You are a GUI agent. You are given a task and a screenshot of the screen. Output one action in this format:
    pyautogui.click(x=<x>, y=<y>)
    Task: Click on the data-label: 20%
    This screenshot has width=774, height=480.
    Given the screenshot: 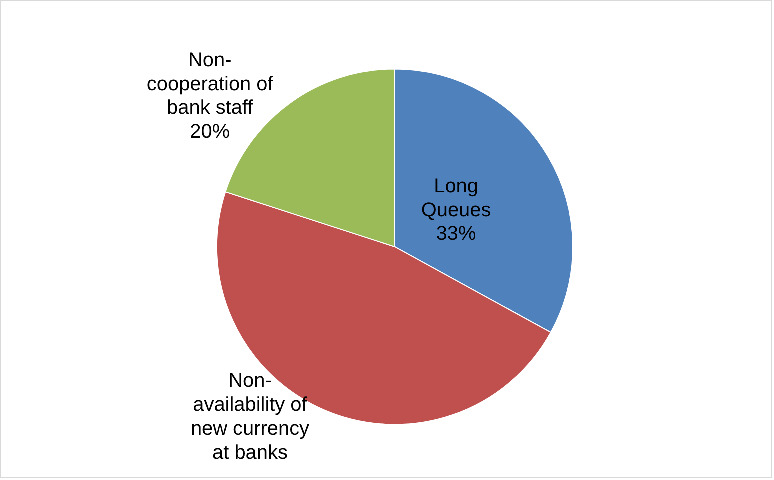 What is the action you would take?
    pyautogui.click(x=210, y=132)
    